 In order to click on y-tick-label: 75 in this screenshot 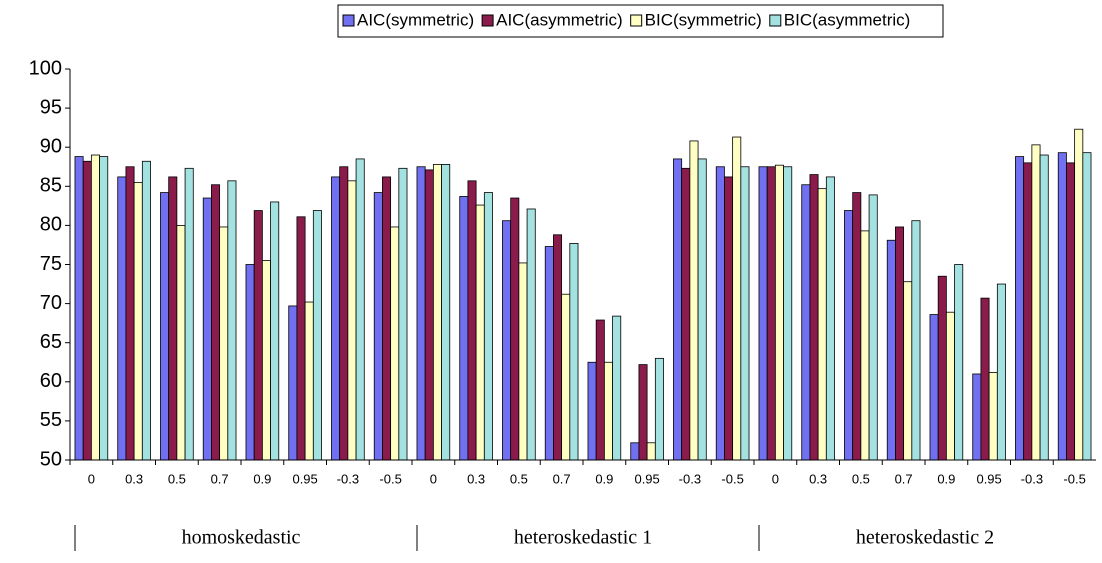, I will do `click(51, 264)`.